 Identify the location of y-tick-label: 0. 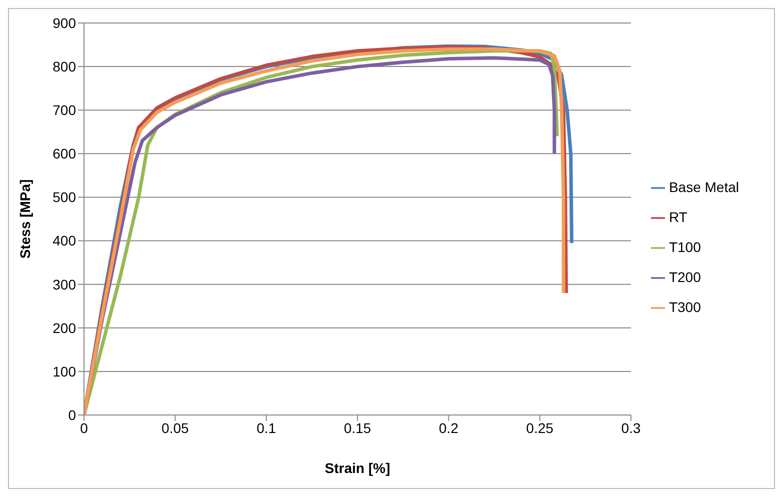
(72, 414).